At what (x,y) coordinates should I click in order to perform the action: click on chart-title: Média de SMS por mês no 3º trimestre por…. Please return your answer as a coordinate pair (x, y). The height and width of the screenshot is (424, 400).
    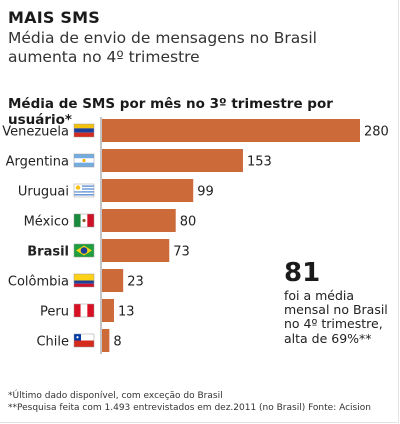
    Looking at the image, I should click on (170, 112).